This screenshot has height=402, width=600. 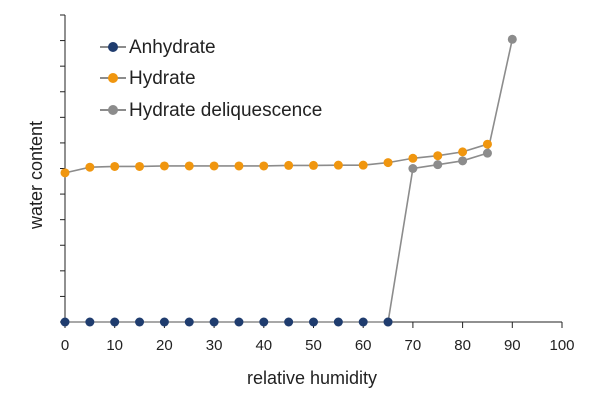 I want to click on x-tick-label: 60, so click(x=363, y=345).